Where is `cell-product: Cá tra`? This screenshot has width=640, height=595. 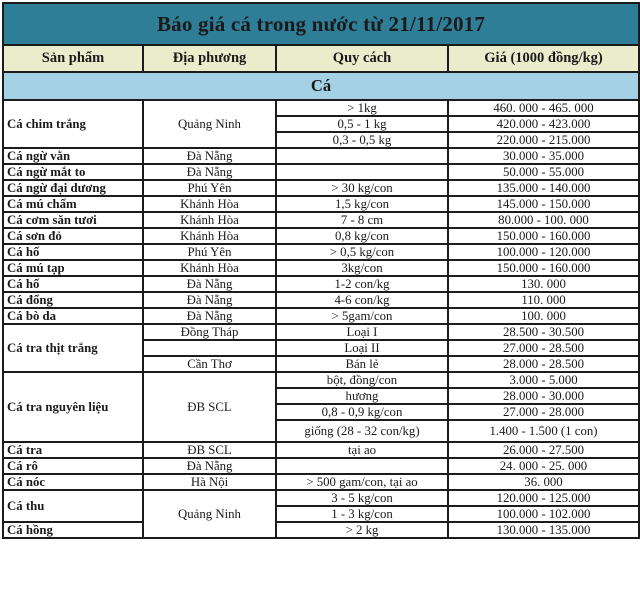 cell-product: Cá tra is located at coordinates (73, 450).